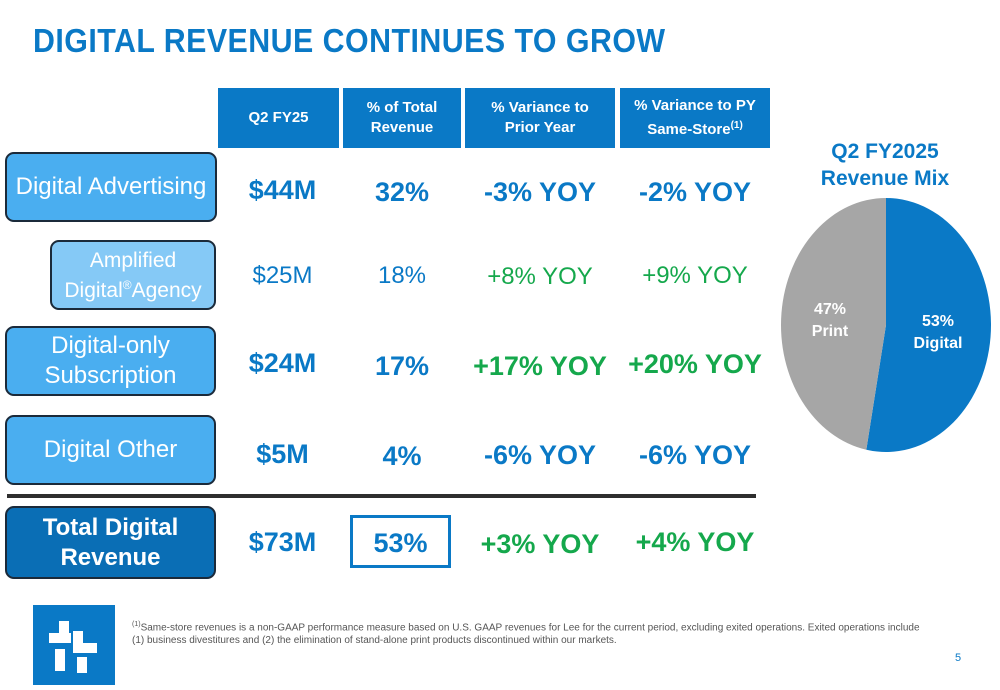  What do you see at coordinates (695, 105) in the screenshot?
I see `header-var-ss-line1: % Variance to PY` at bounding box center [695, 105].